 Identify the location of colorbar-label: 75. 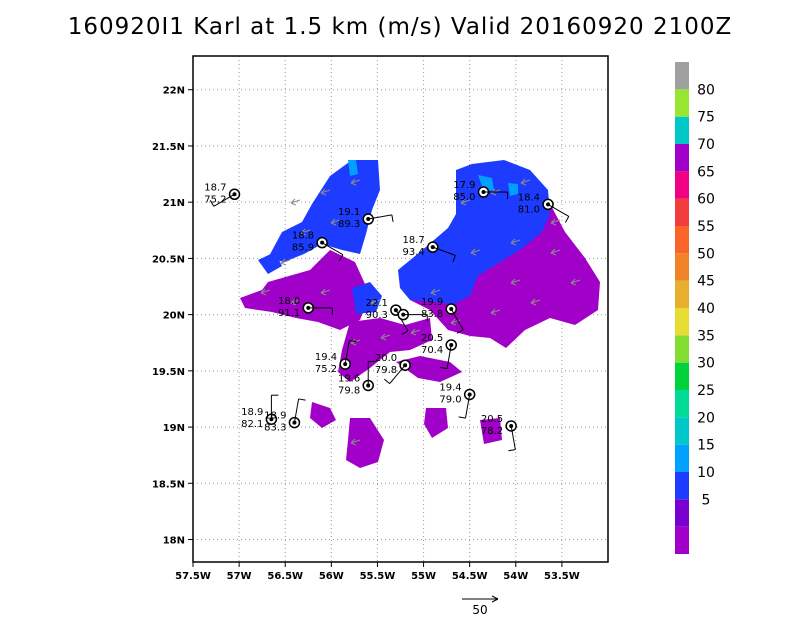
(706, 118).